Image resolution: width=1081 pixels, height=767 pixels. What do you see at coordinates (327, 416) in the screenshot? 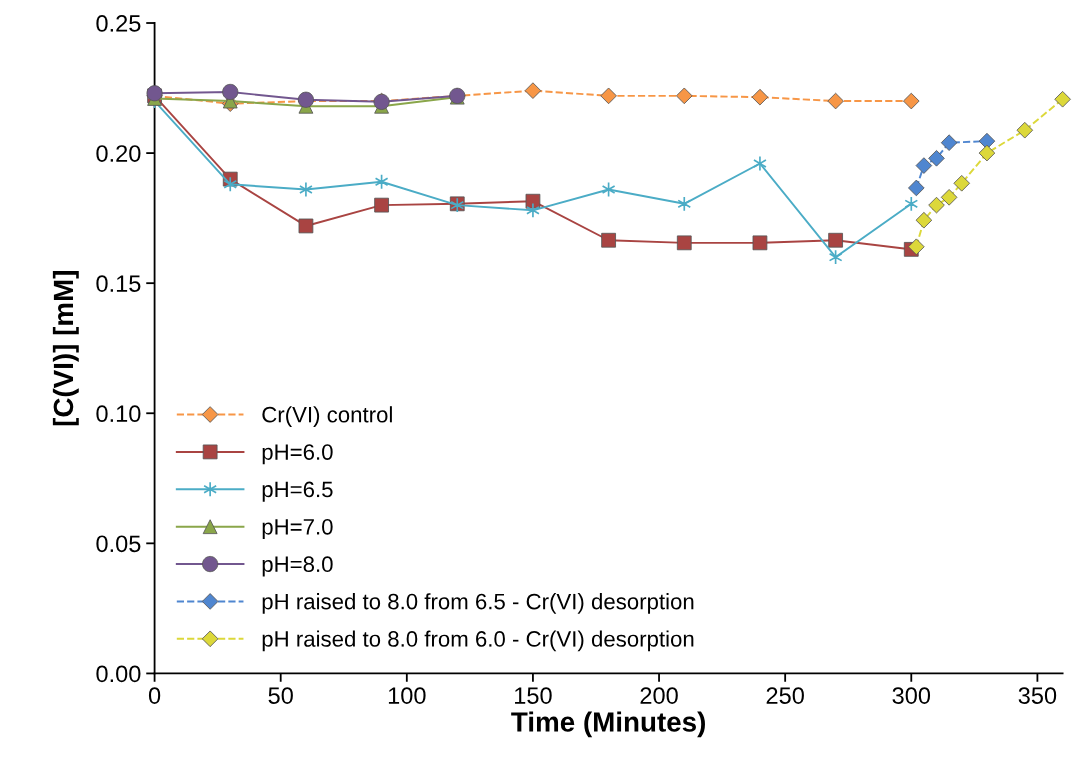
I see `legend-label: Cr(VI) control` at bounding box center [327, 416].